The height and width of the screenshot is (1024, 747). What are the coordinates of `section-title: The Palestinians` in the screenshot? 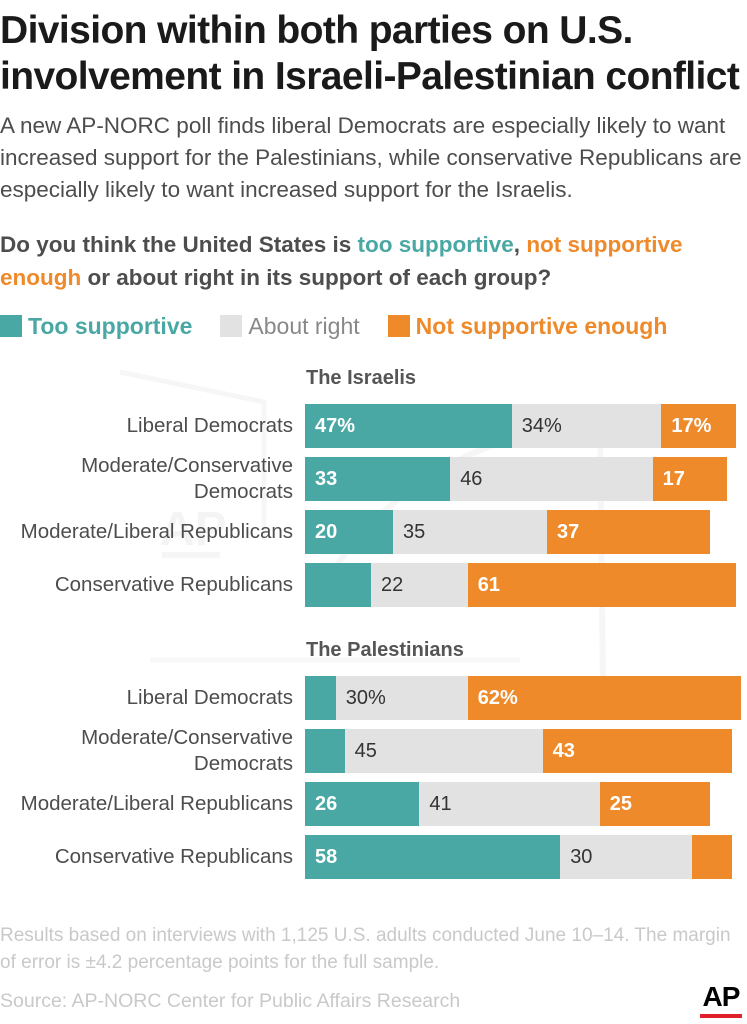 It's located at (385, 650).